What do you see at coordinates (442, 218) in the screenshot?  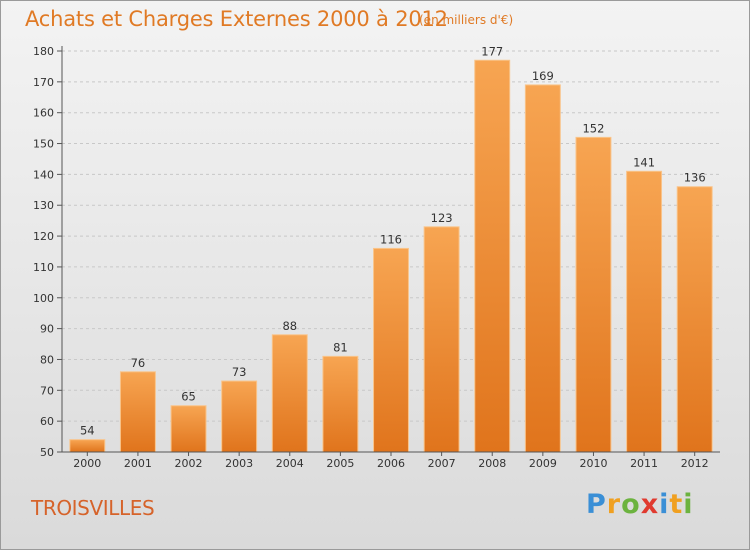 I see `value-label-2007: 123` at bounding box center [442, 218].